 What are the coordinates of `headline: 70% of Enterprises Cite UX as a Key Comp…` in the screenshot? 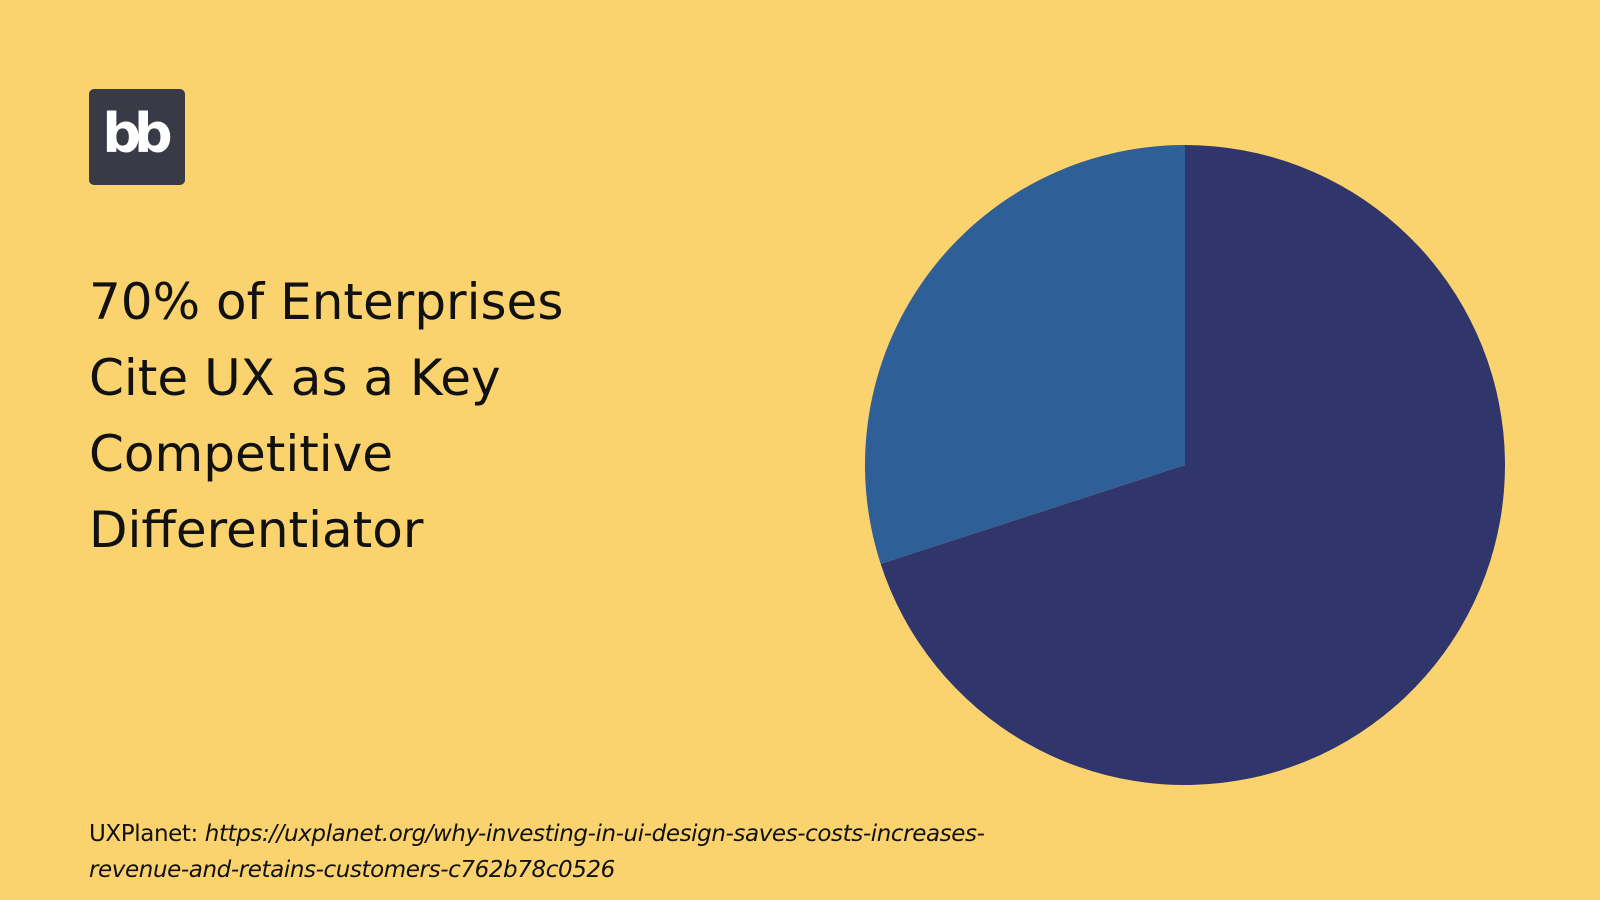 It's located at (326, 416).